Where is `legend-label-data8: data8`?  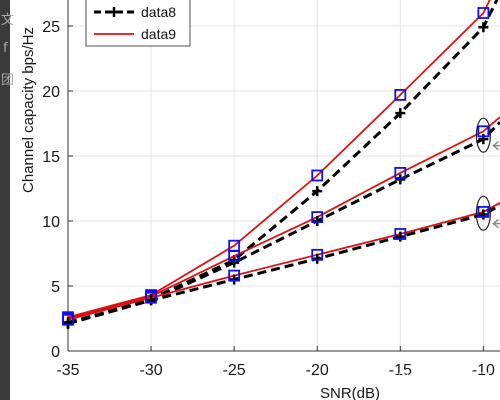
legend-label-data8: data8 is located at coordinates (158, 12).